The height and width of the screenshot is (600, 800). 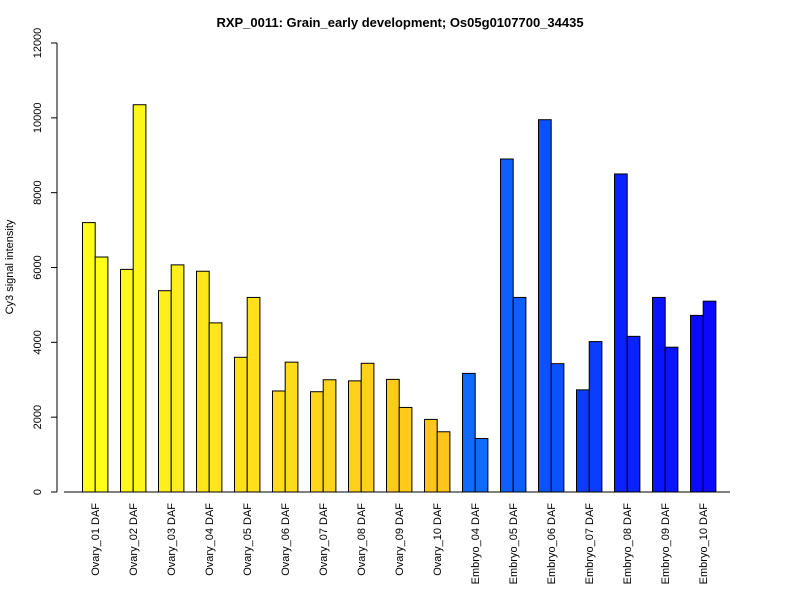 I want to click on category-label: Embryo_04 DAF, so click(x=476, y=544).